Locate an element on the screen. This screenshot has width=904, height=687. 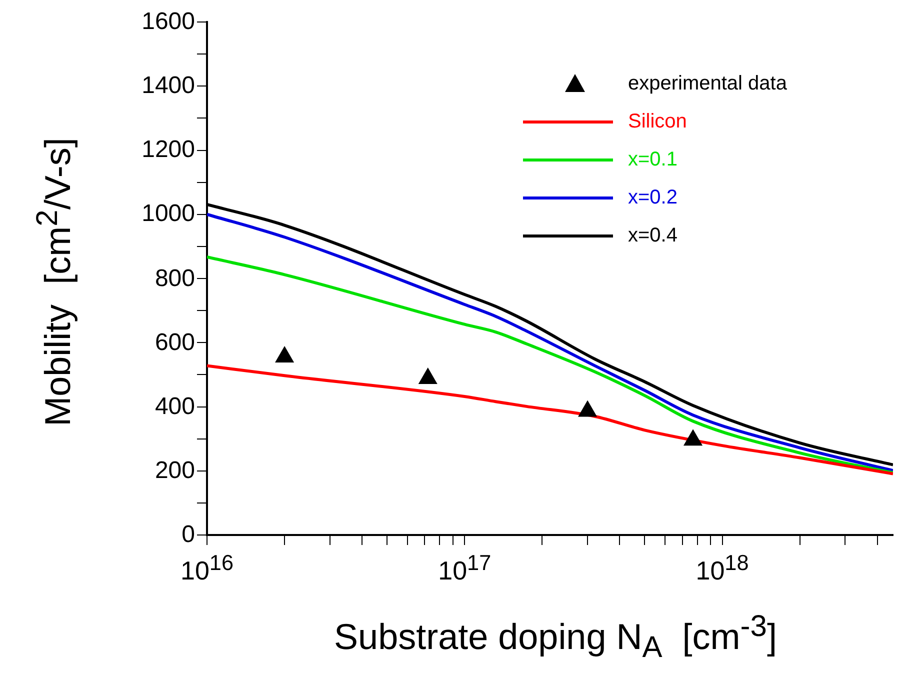
y-tick-label: 600 is located at coordinates (174, 342).